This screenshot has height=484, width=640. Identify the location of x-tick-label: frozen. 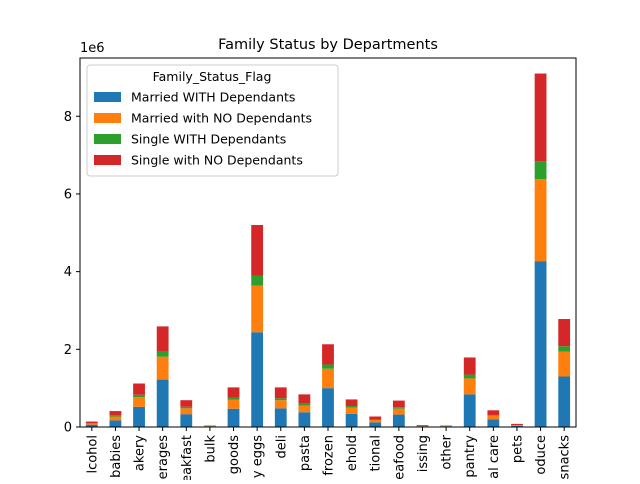
(329, 455).